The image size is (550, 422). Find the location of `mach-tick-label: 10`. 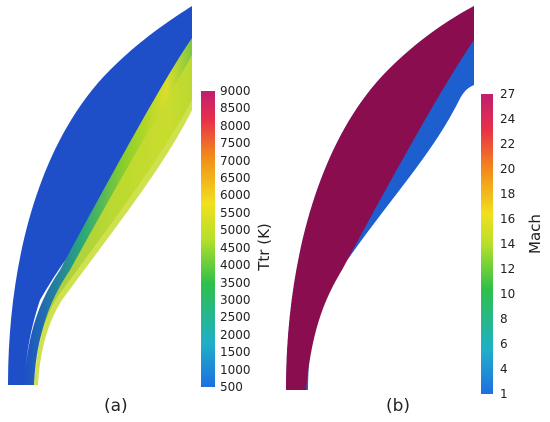

mach-tick-label: 10 is located at coordinates (508, 294).